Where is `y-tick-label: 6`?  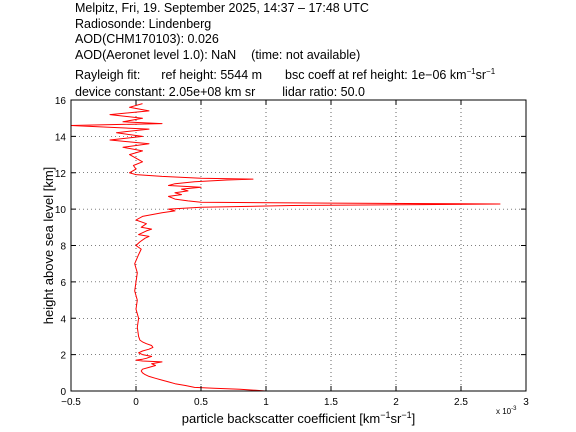
y-tick-label: 6 is located at coordinates (63, 283).